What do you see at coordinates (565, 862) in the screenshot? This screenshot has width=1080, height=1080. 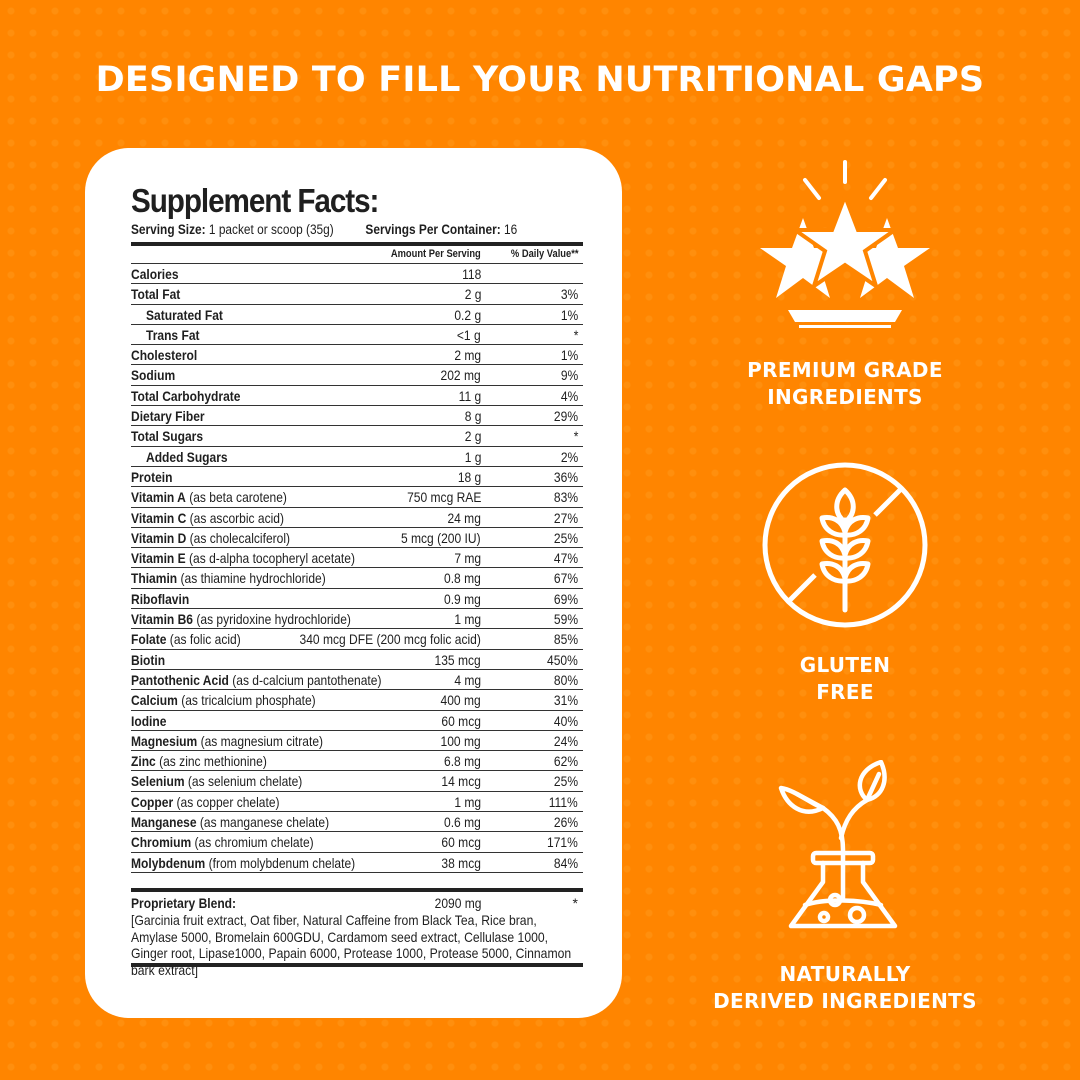 I see `nutrient-dv: 84%` at bounding box center [565, 862].